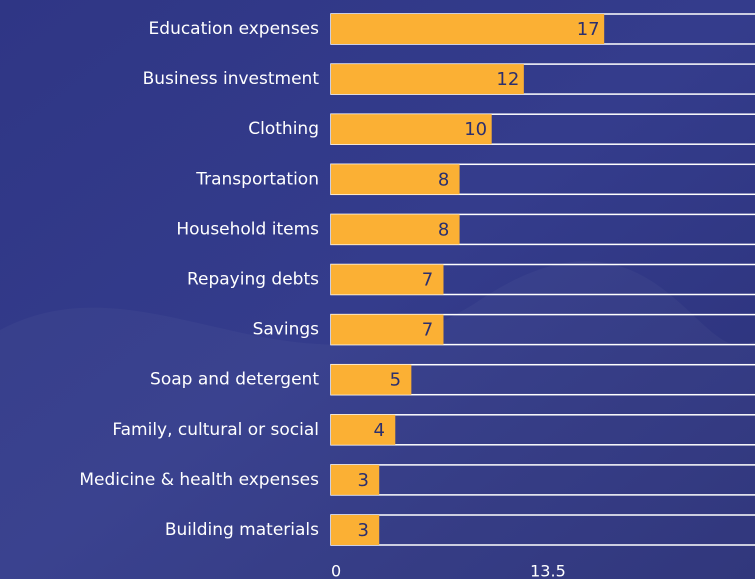 This screenshot has width=755, height=579. What do you see at coordinates (242, 530) in the screenshot?
I see `y-tick-label: Building materials` at bounding box center [242, 530].